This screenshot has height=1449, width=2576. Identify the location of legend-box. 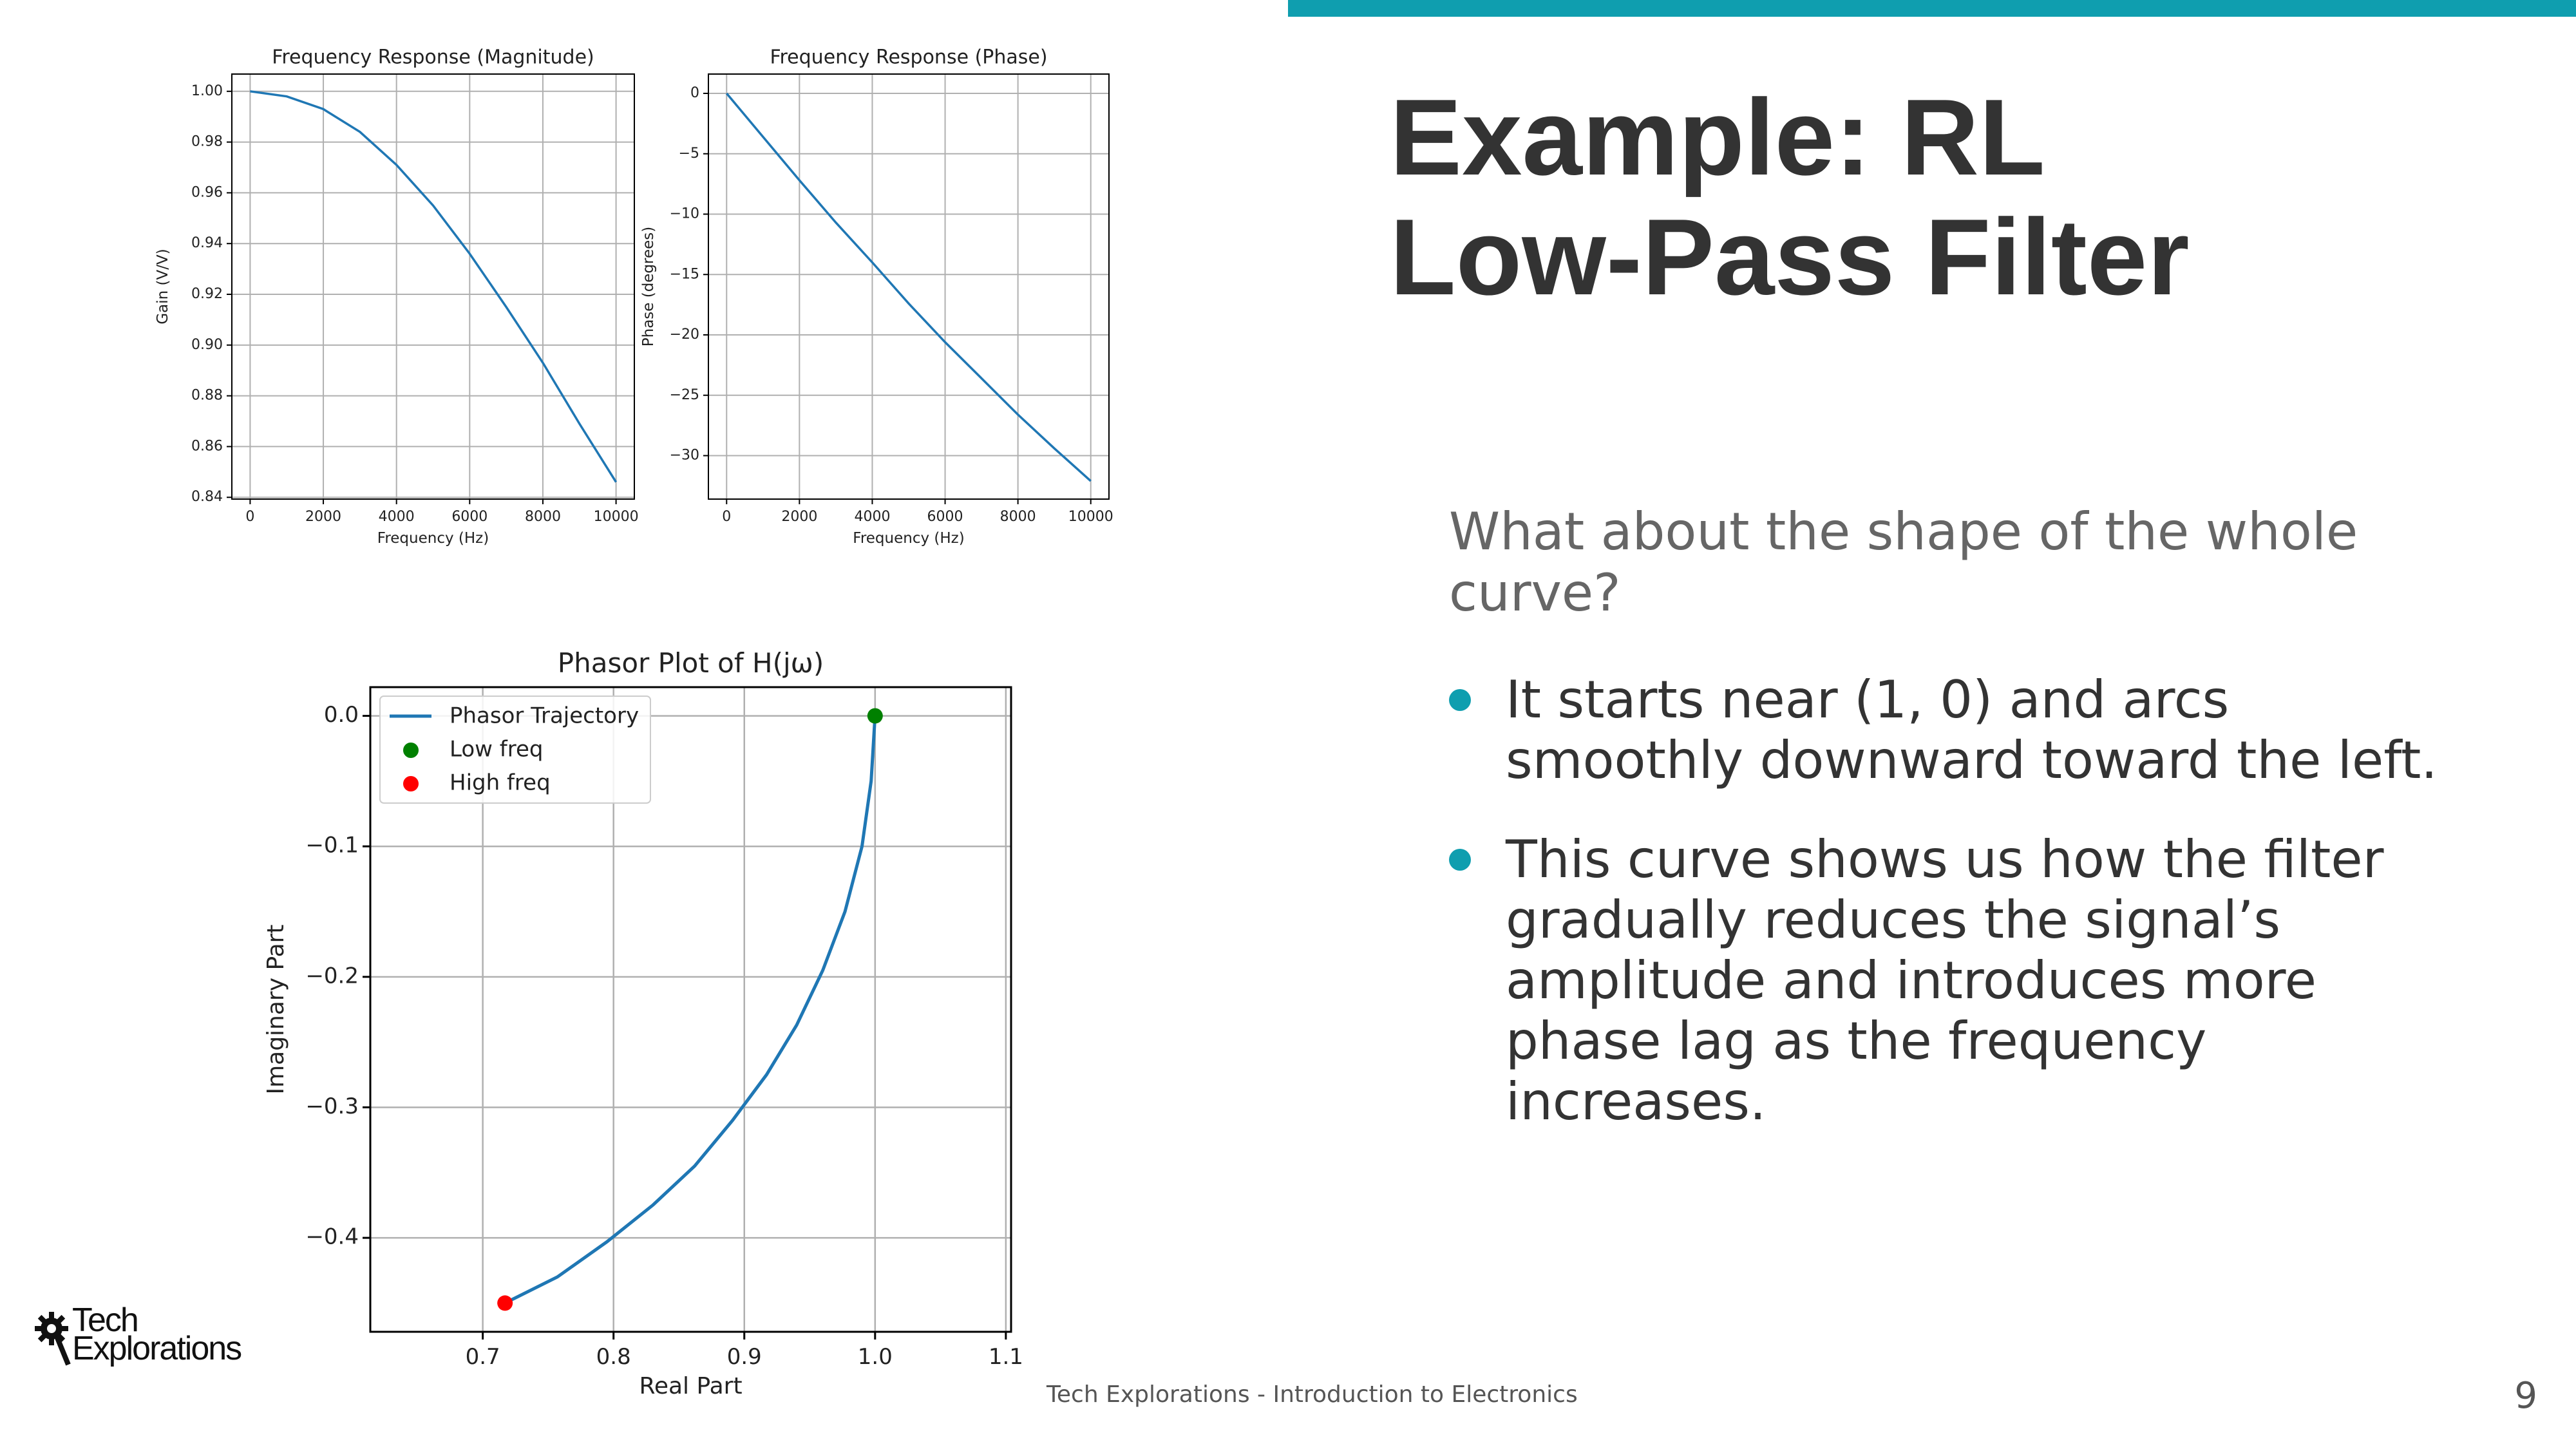
(515, 750).